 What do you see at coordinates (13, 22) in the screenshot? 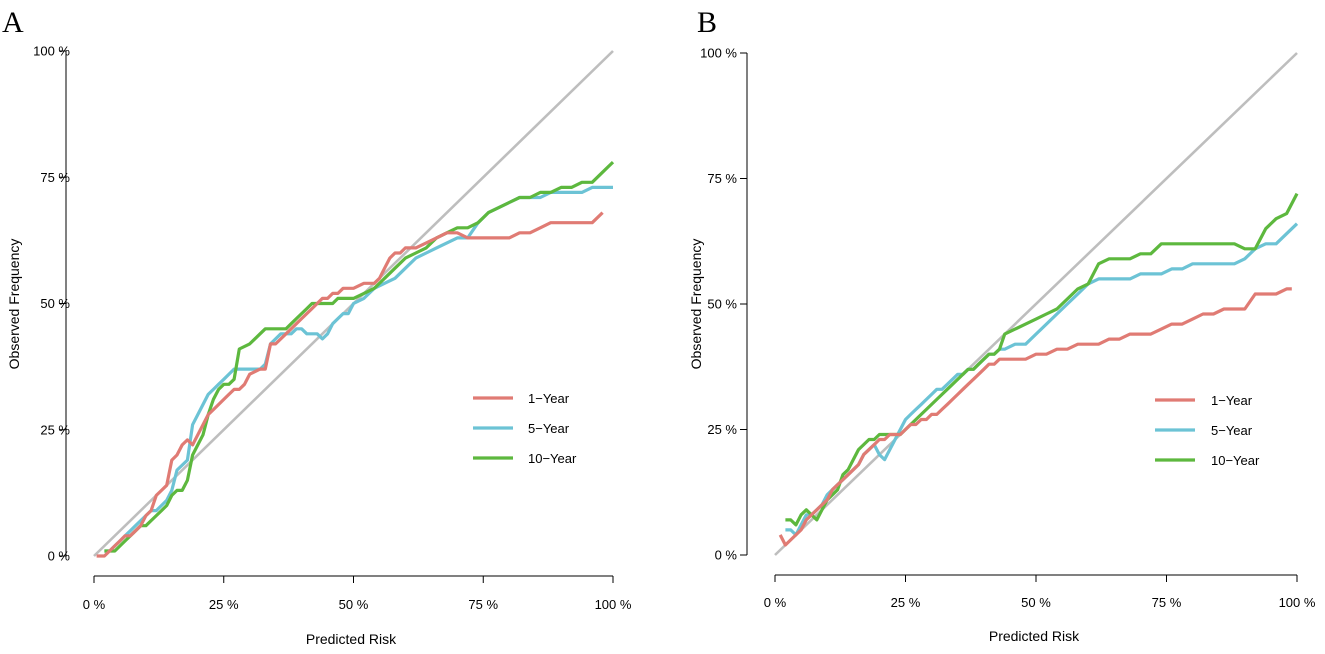
I see `panel-label-a: A` at bounding box center [13, 22].